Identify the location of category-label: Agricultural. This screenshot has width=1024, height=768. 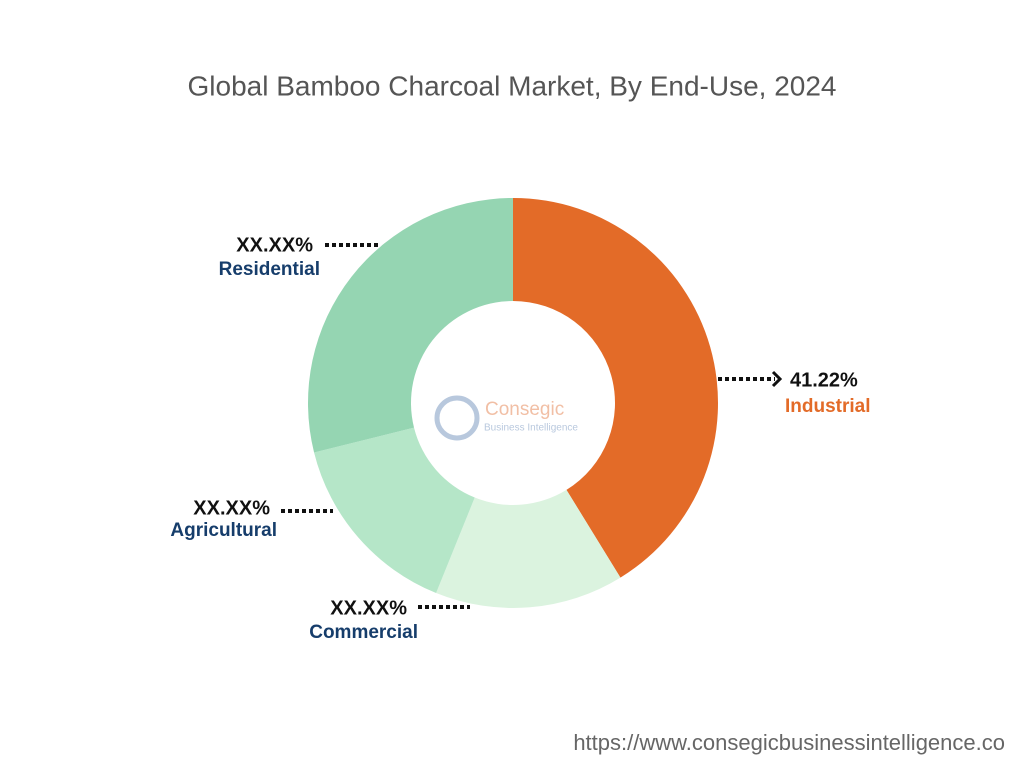
(223, 530).